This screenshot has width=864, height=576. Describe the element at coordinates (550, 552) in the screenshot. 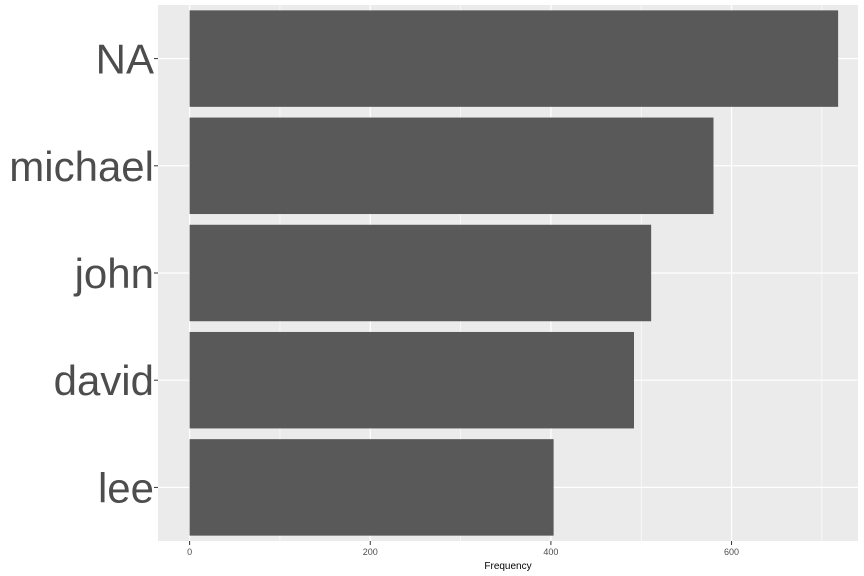

I see `x-tick-label: 400` at that location.